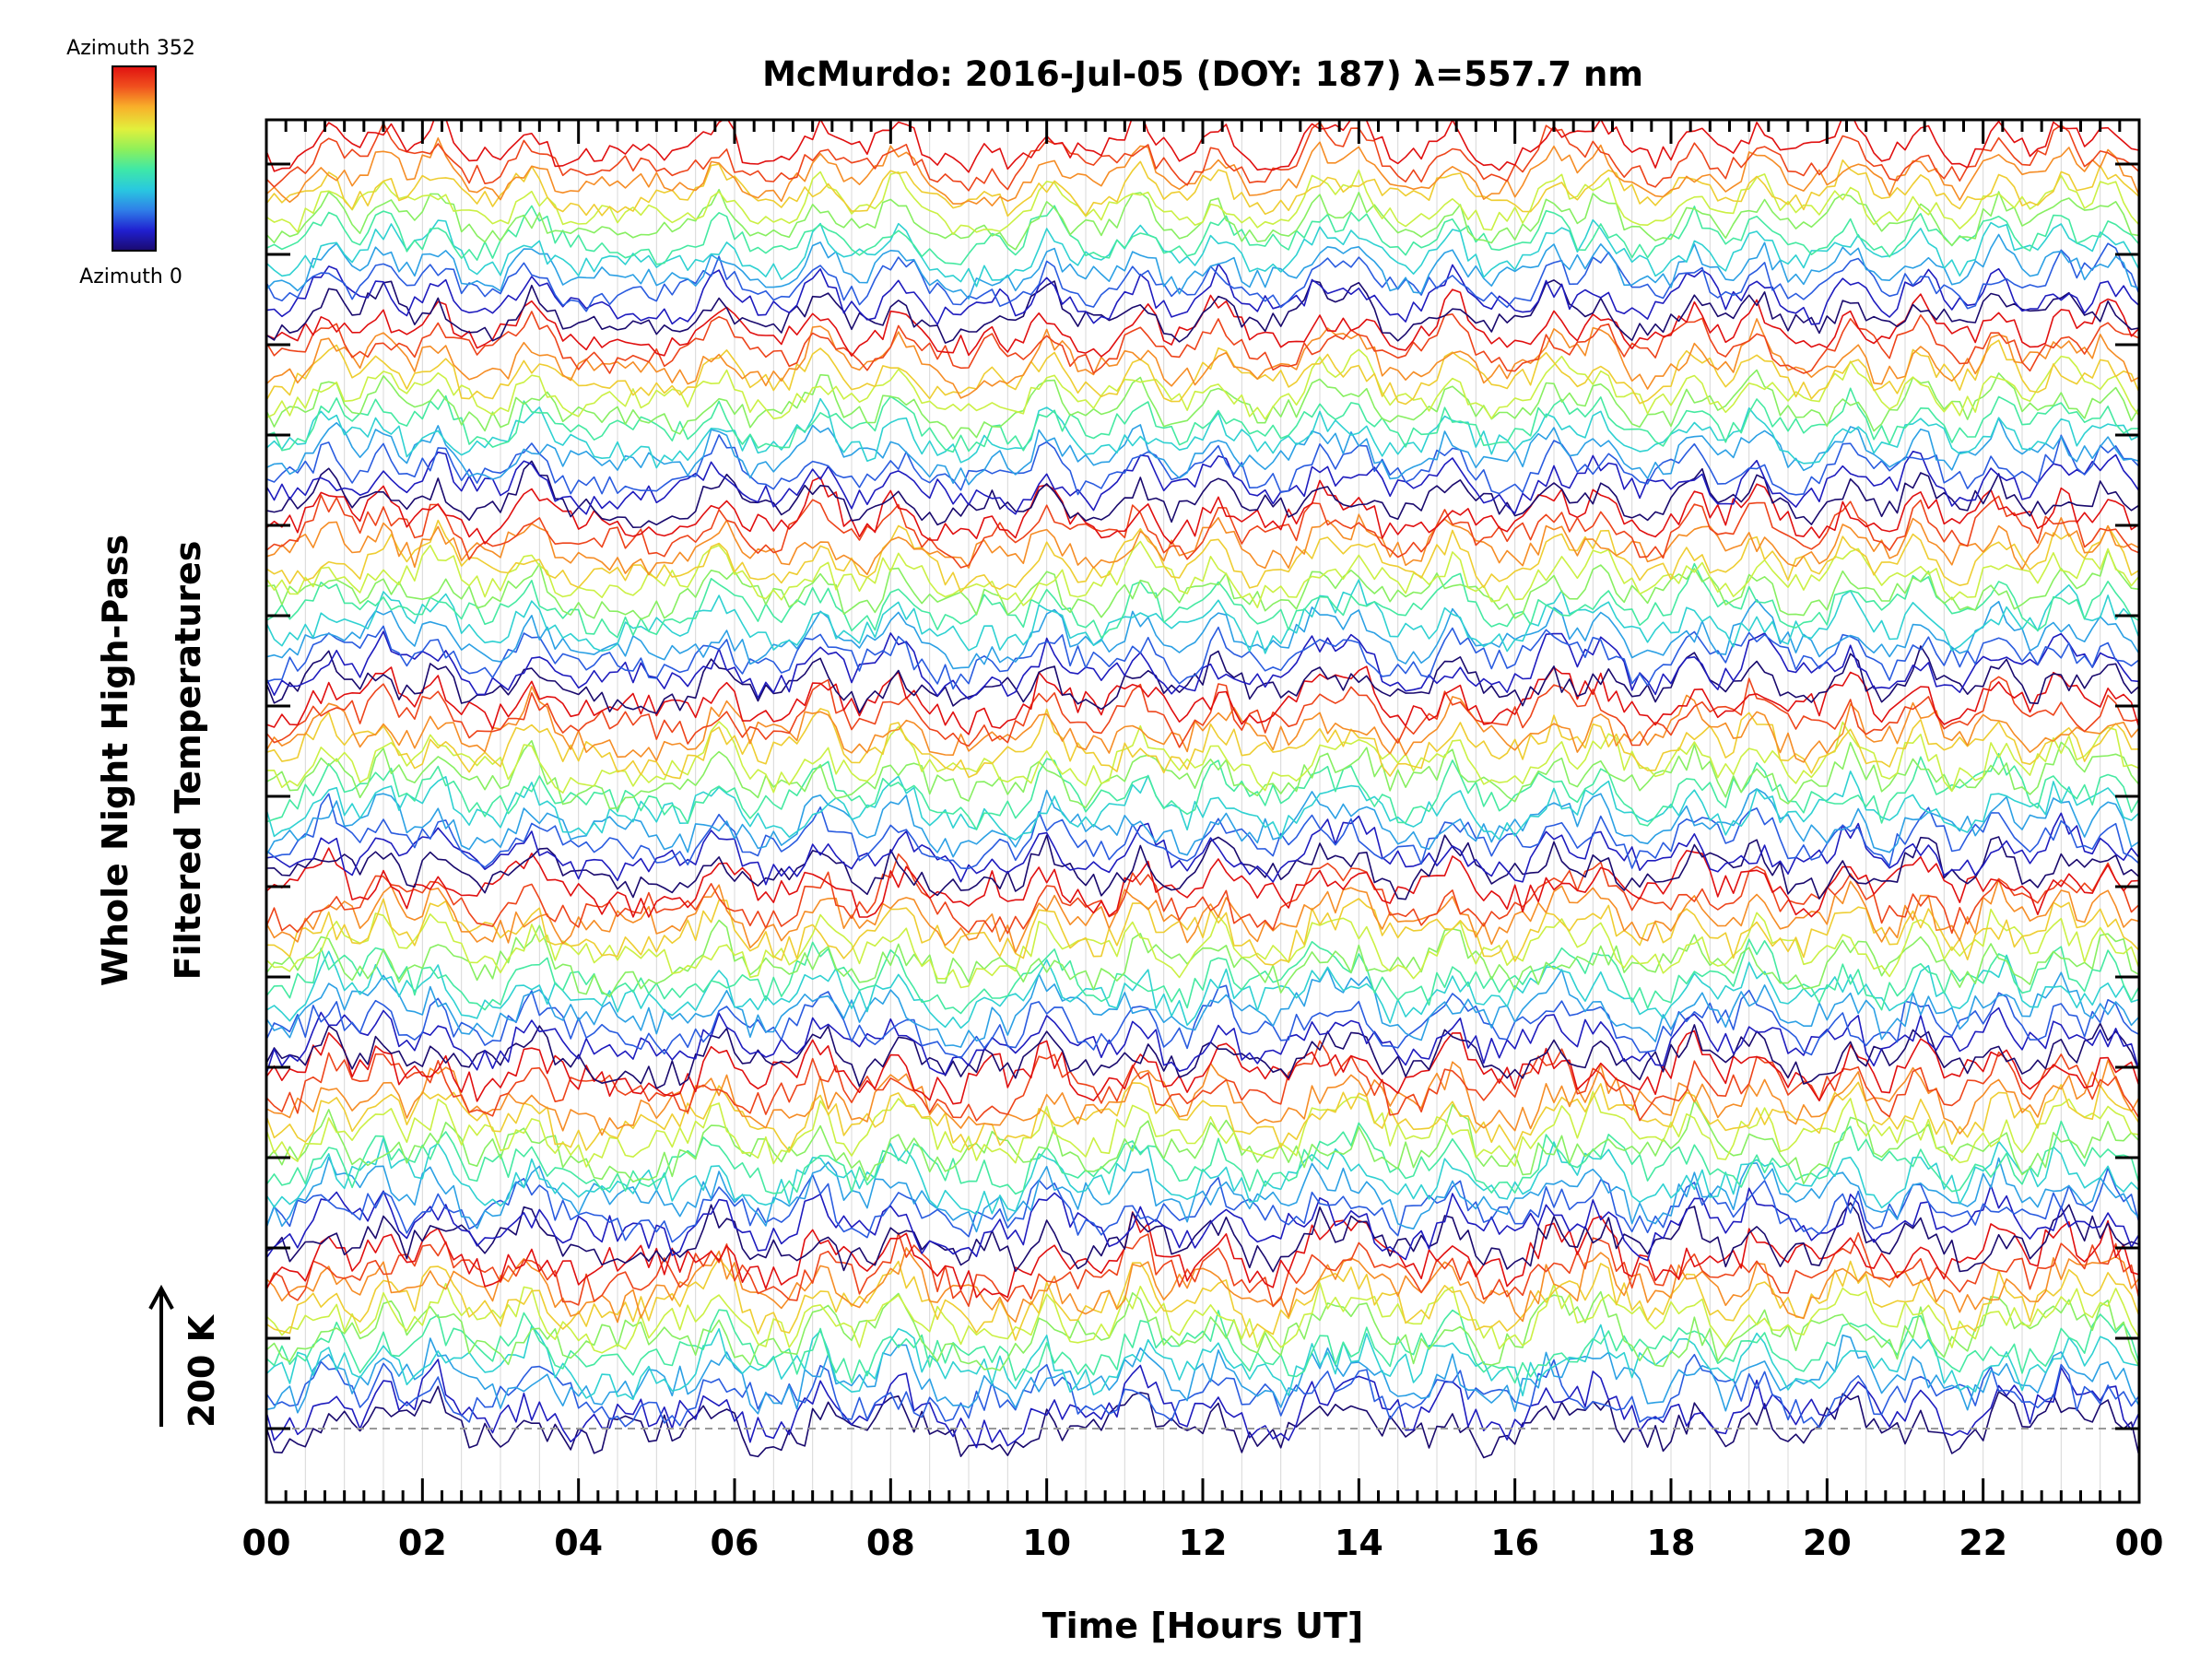 The height and width of the screenshot is (1659, 2212). Describe the element at coordinates (1046, 1543) in the screenshot. I see `x-tick-label: 10` at that location.